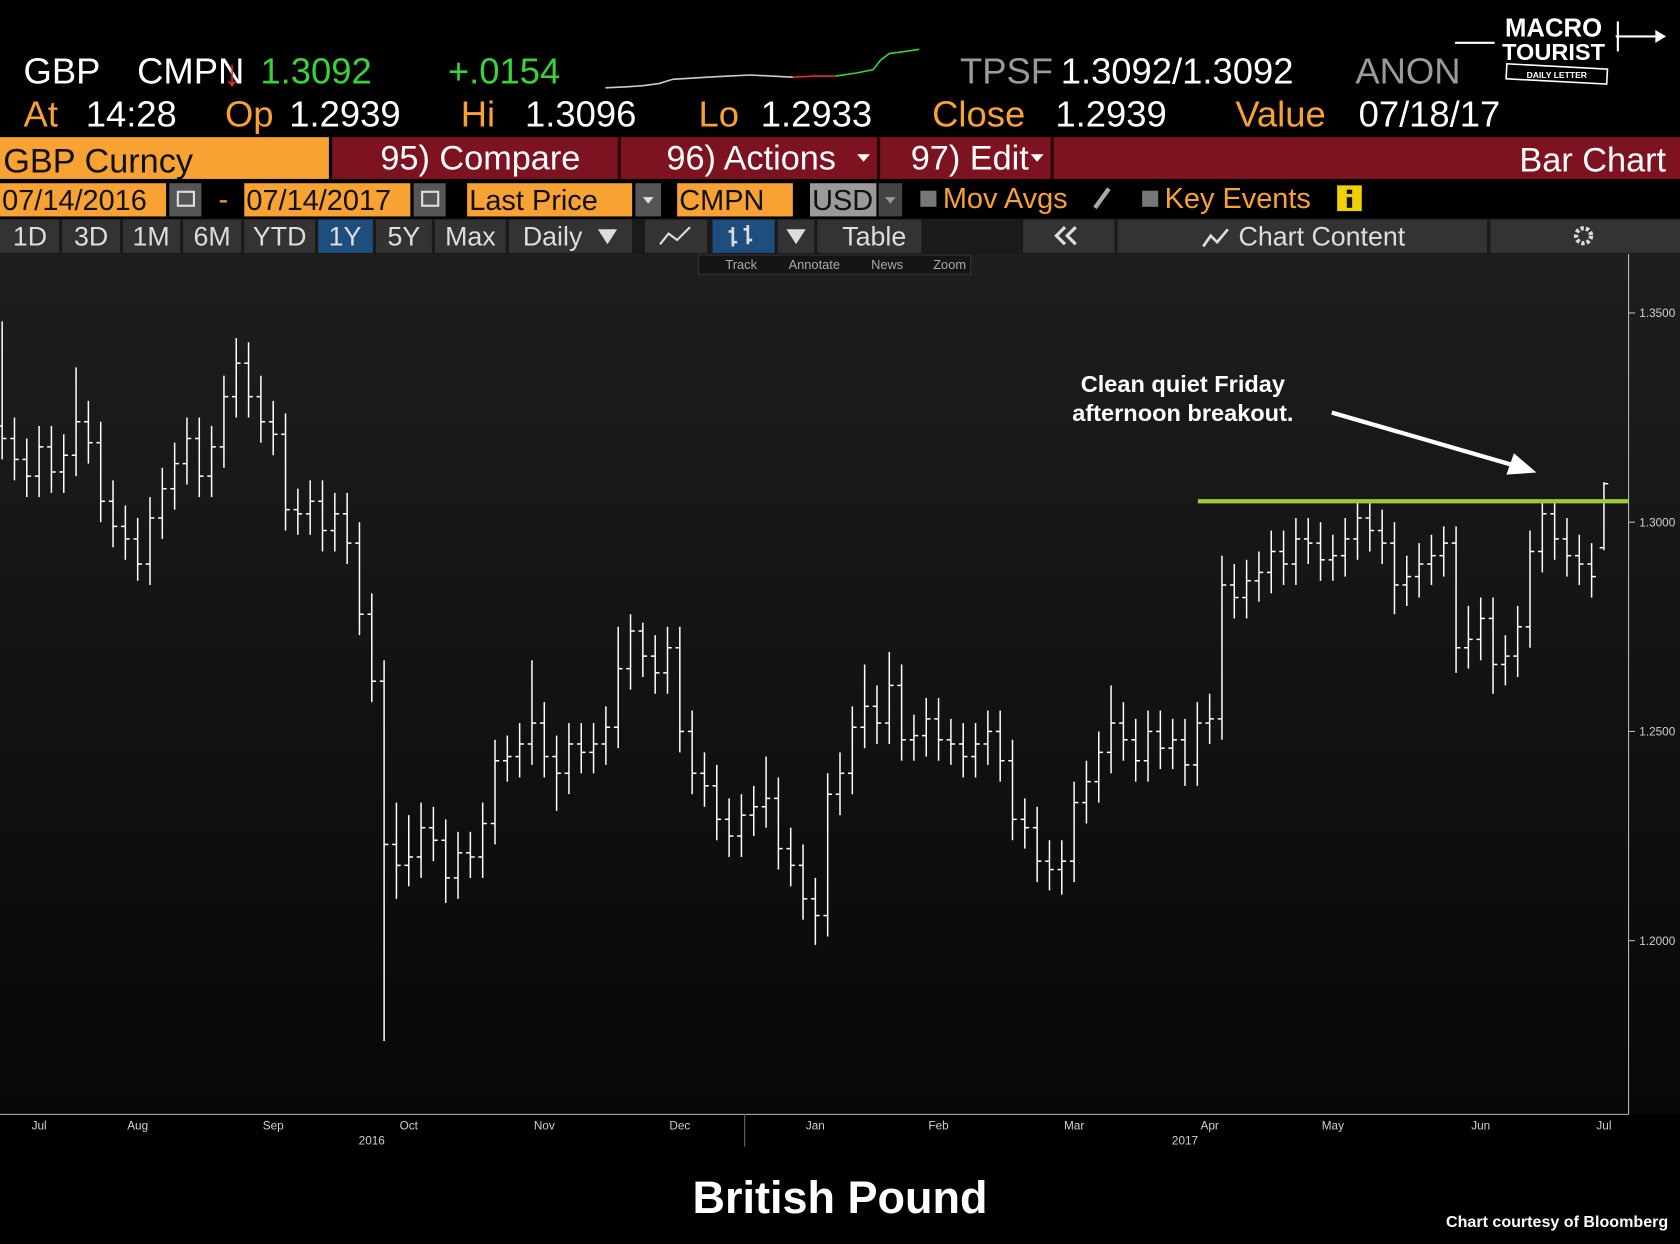  What do you see at coordinates (74, 201) in the screenshot?
I see `start-date: 07/14/2016` at bounding box center [74, 201].